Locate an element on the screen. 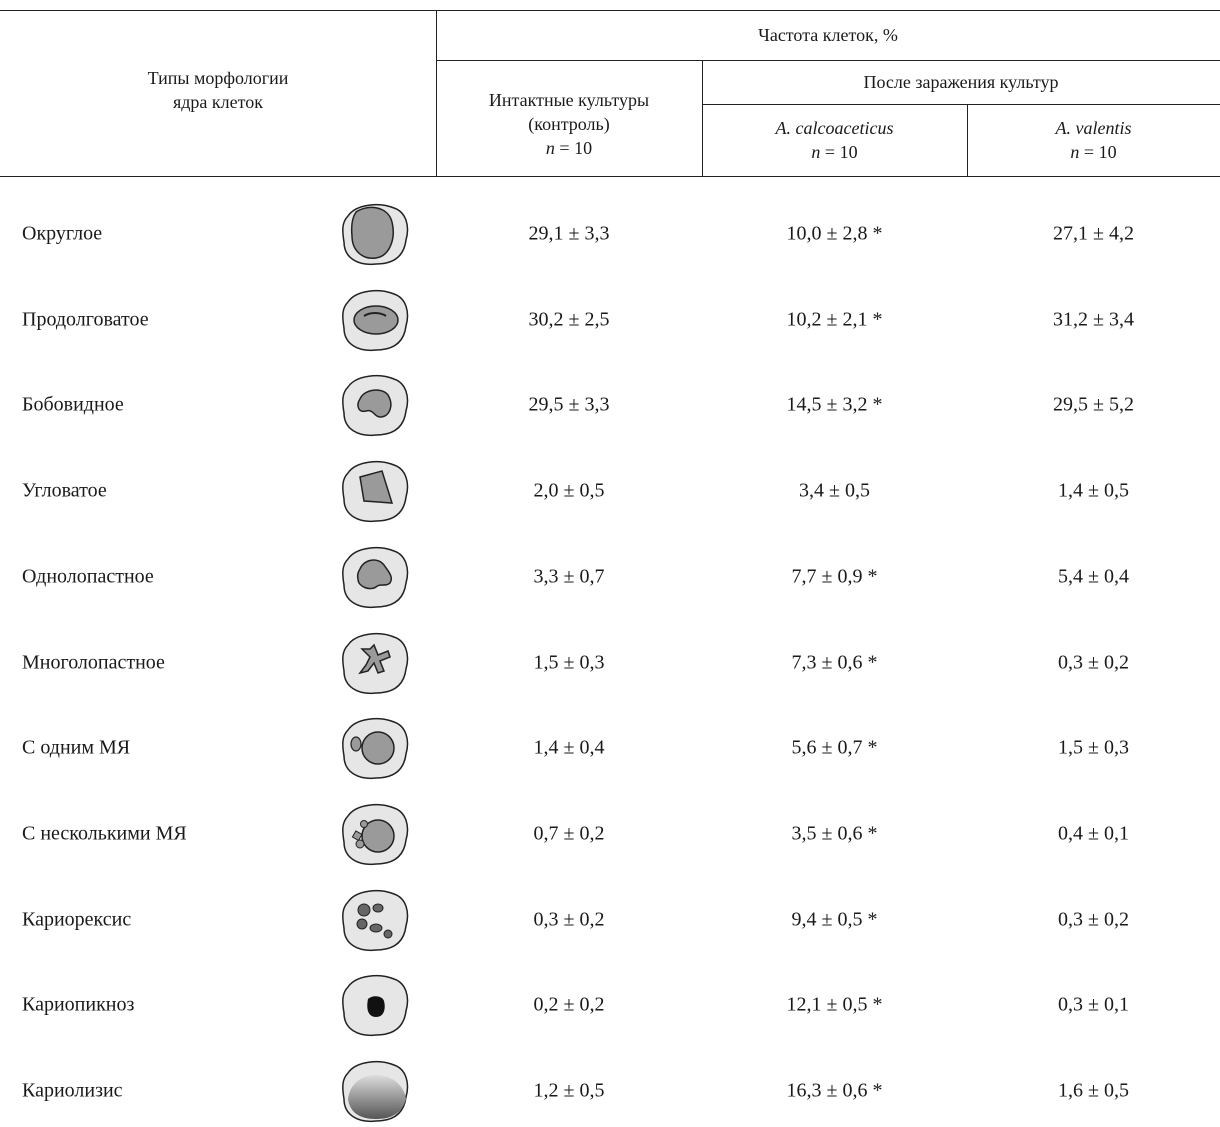 Image resolution: width=1220 pixels, height=1127 pixels. cell-value: 10,0 ± 2,8 * is located at coordinates (834, 233).